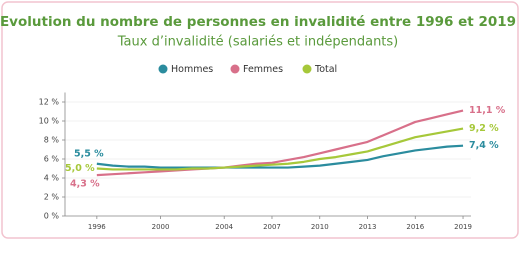  Describe the element at coordinates (263, 69) in the screenshot. I see `legend-label: Femmes` at that location.